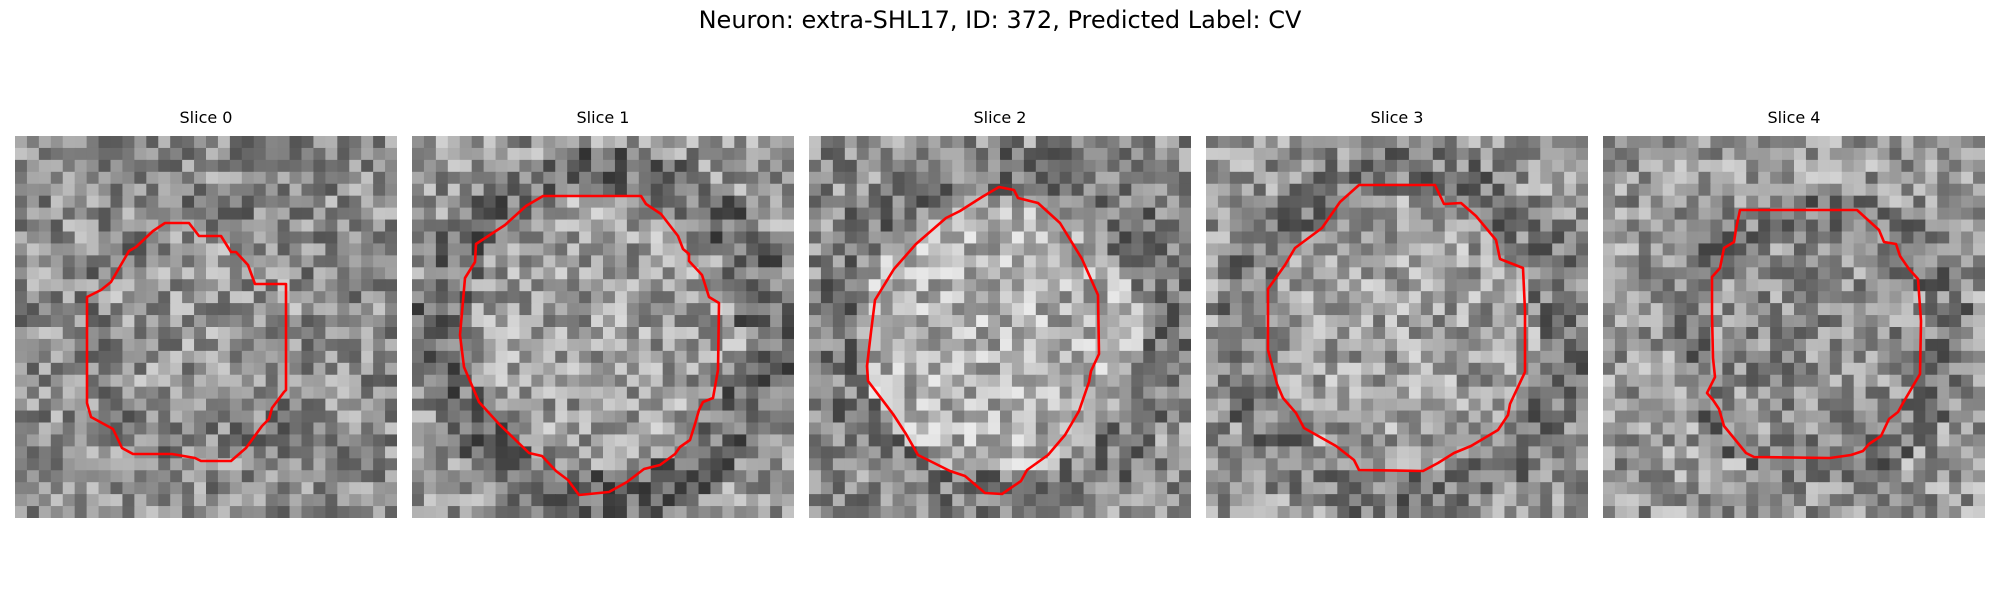  I want to click on slice-panel-4: Slice 4, so click(1794, 311).